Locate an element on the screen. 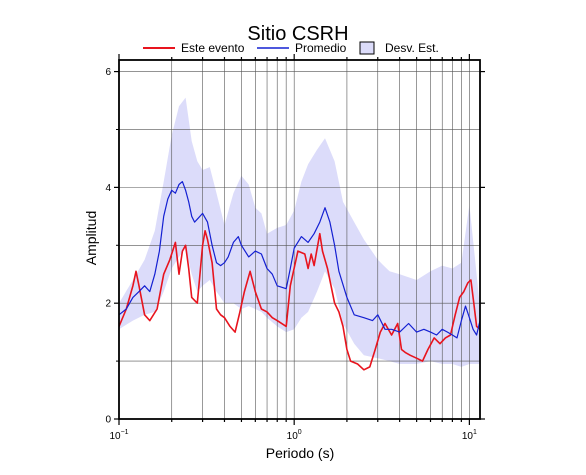 The image size is (586, 475). y-tick-label: 2 is located at coordinates (108, 304).